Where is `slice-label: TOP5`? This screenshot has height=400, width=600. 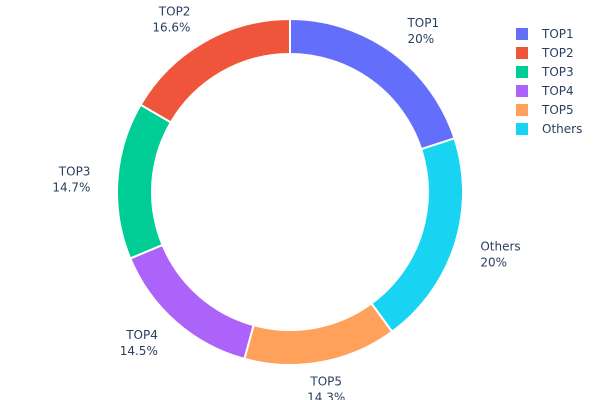
slice-label: TOP5 is located at coordinates (325, 382).